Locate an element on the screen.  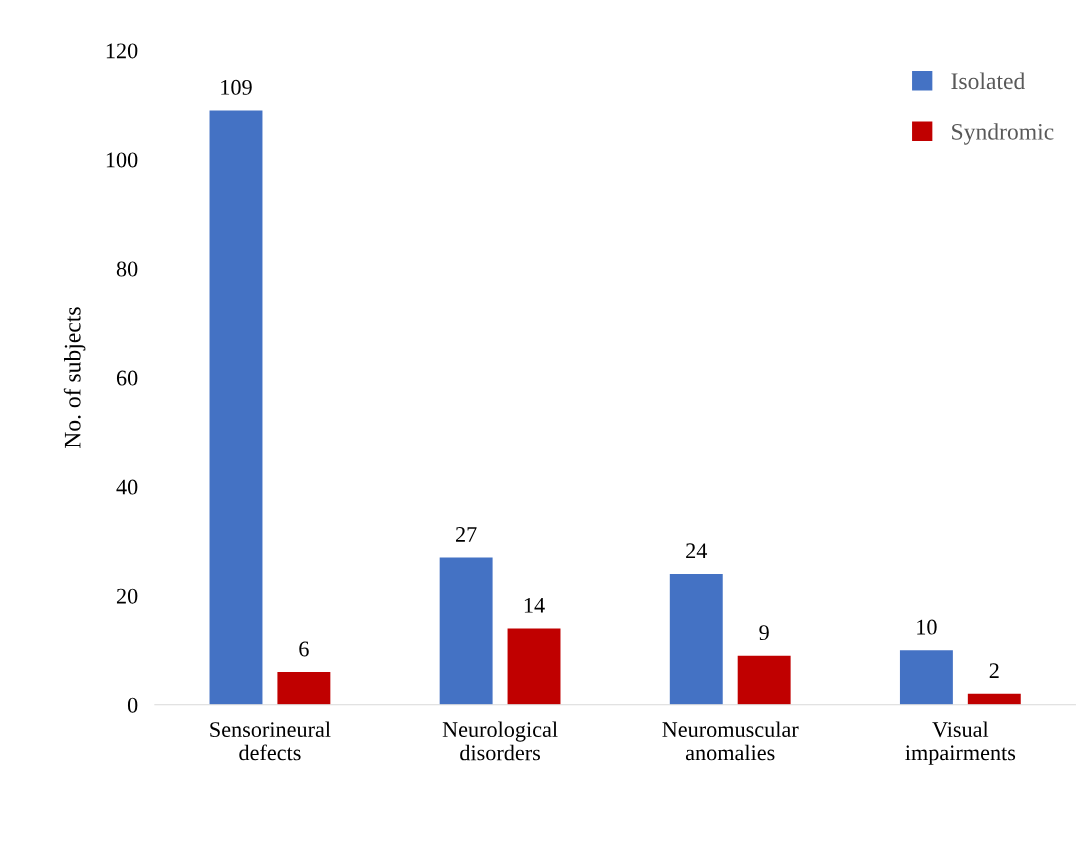
data-label: 10 is located at coordinates (927, 627).